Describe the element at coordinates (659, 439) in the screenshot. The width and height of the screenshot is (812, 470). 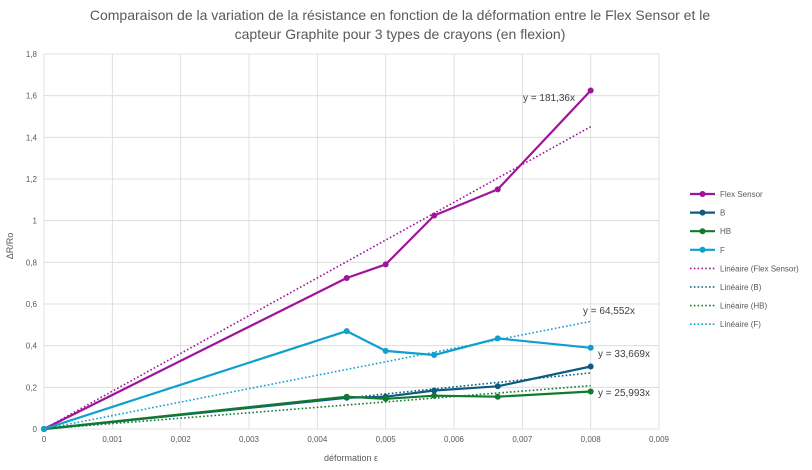
I see `x-tick-label: 0,009` at that location.